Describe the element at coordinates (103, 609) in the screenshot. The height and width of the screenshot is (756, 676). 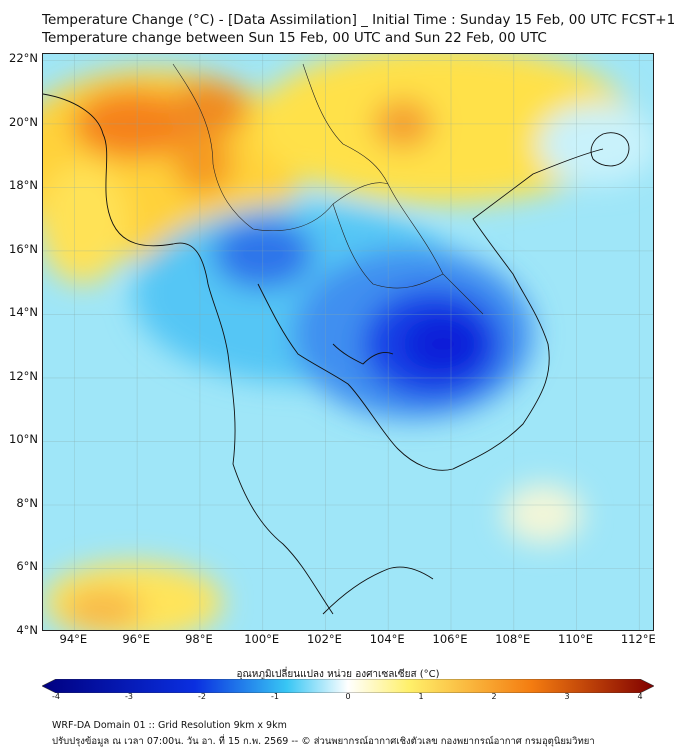
I see `warm-spot-south` at that location.